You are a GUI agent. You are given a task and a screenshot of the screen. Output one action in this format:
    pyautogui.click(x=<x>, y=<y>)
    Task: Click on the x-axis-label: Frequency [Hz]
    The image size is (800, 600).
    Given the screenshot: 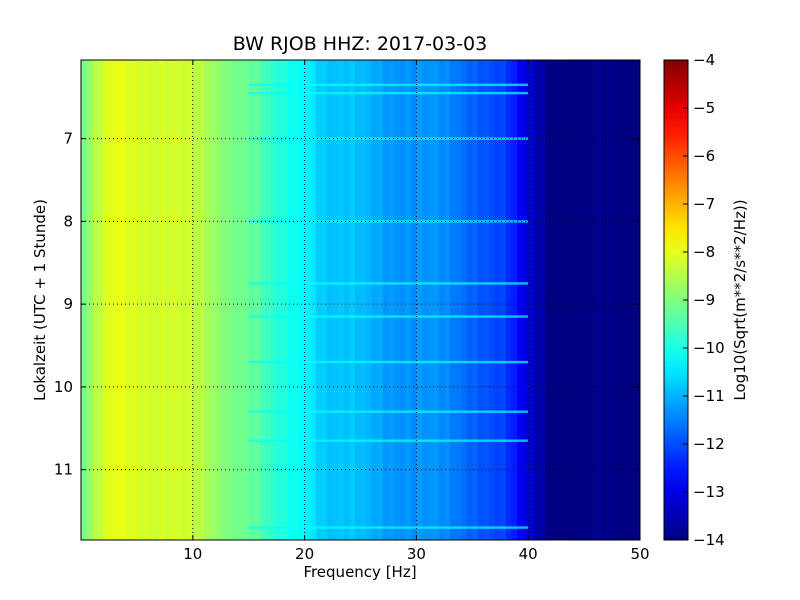 What is the action you would take?
    pyautogui.click(x=359, y=572)
    